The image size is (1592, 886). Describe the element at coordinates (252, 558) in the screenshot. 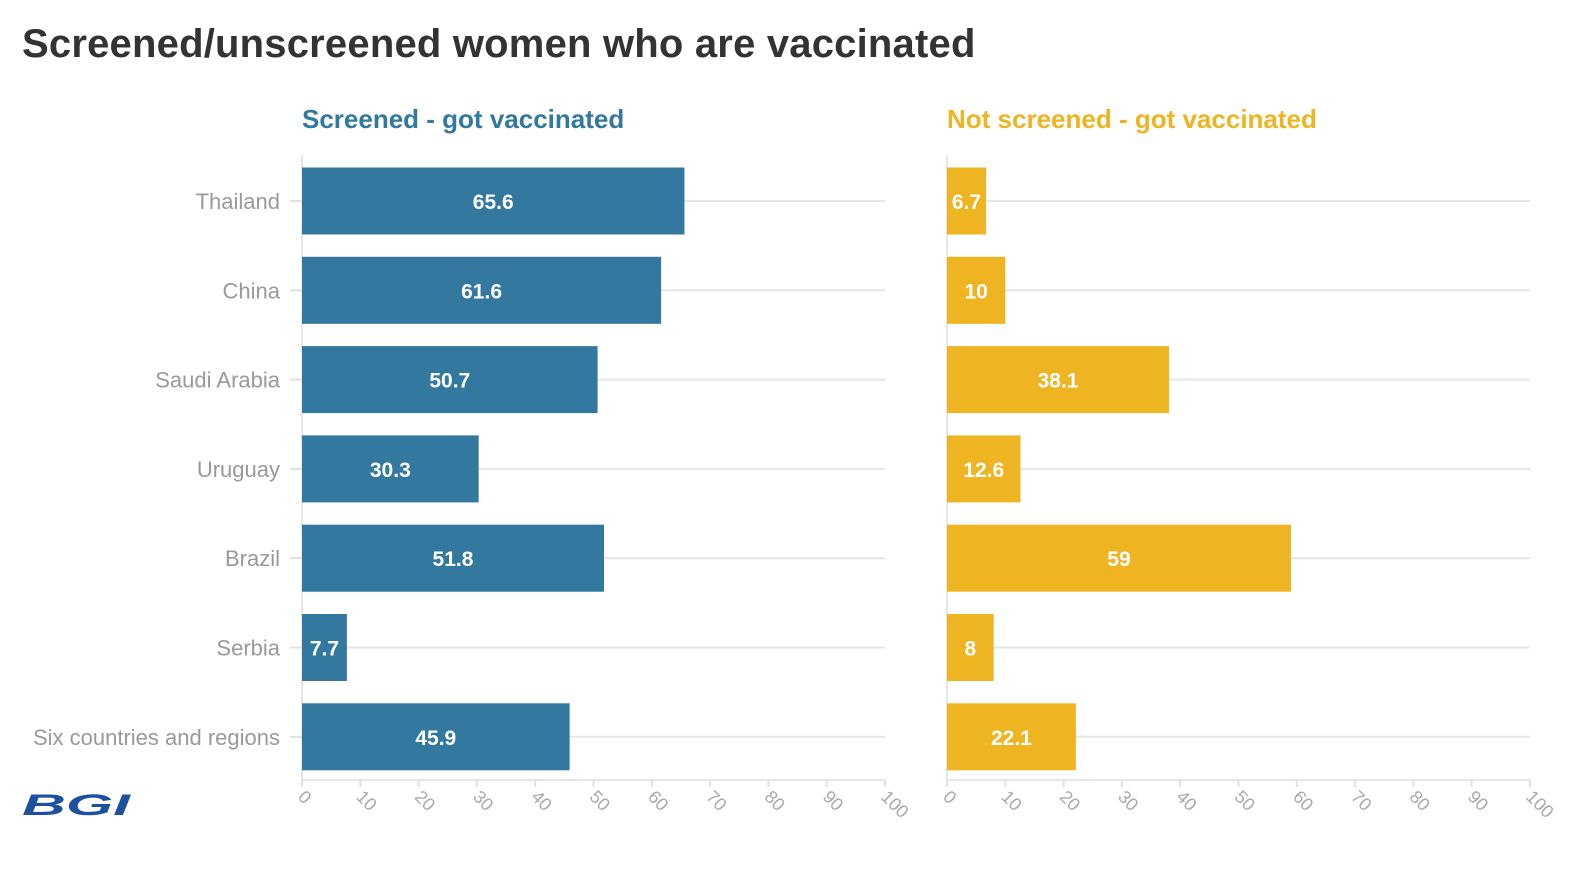

I see `category-label: Brazil` at that location.